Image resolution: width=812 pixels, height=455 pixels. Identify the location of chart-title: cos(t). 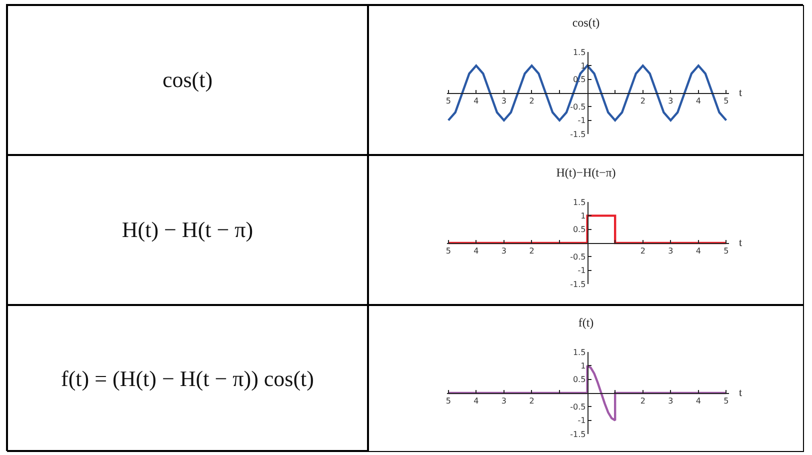
(586, 22).